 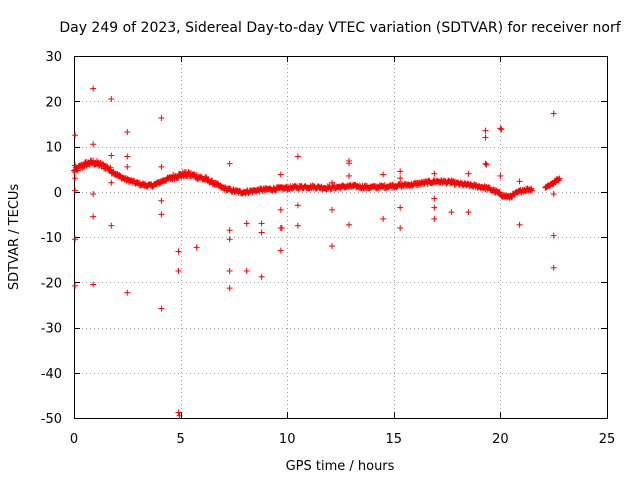 I want to click on y-tick-label: 10, so click(x=53, y=148).